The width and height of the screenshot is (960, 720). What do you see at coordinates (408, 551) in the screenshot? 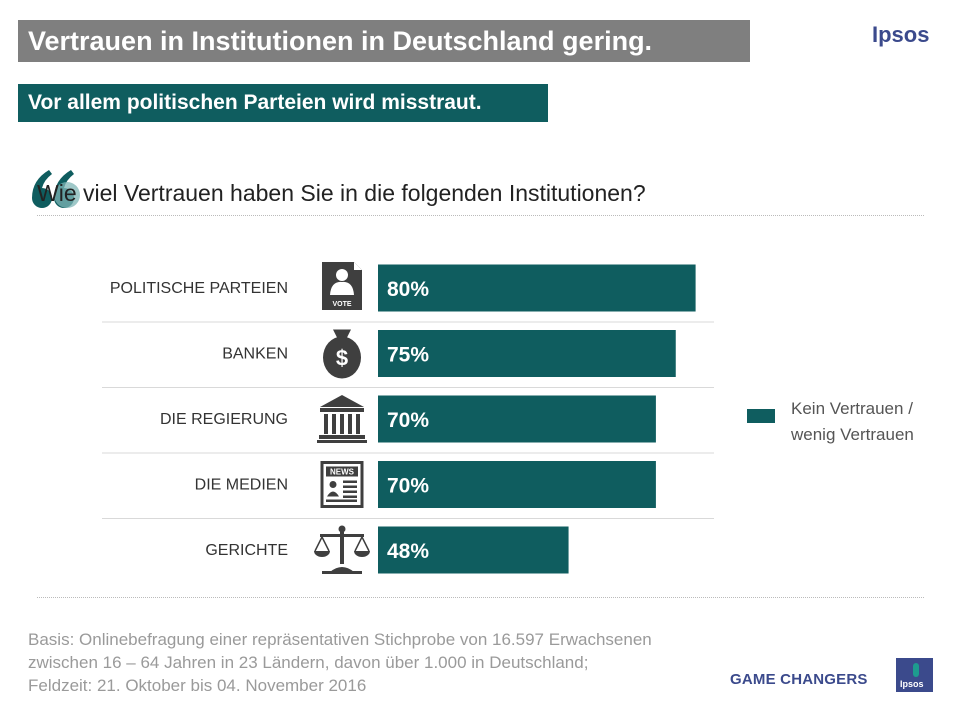
I see `bar-value-label: 48%` at bounding box center [408, 551].